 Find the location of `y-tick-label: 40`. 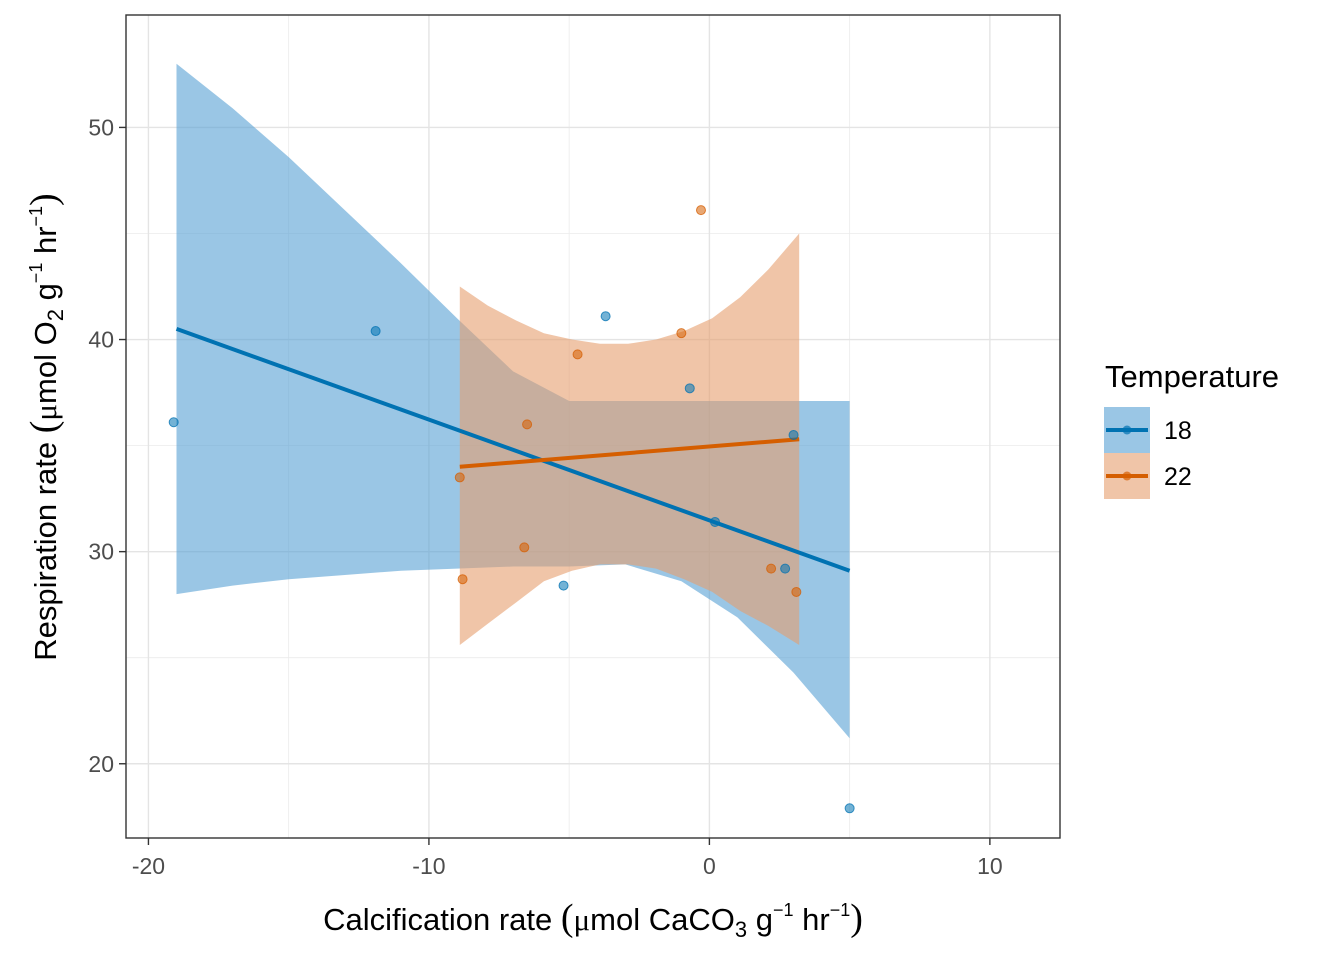

y-tick-label: 40 is located at coordinates (101, 340).